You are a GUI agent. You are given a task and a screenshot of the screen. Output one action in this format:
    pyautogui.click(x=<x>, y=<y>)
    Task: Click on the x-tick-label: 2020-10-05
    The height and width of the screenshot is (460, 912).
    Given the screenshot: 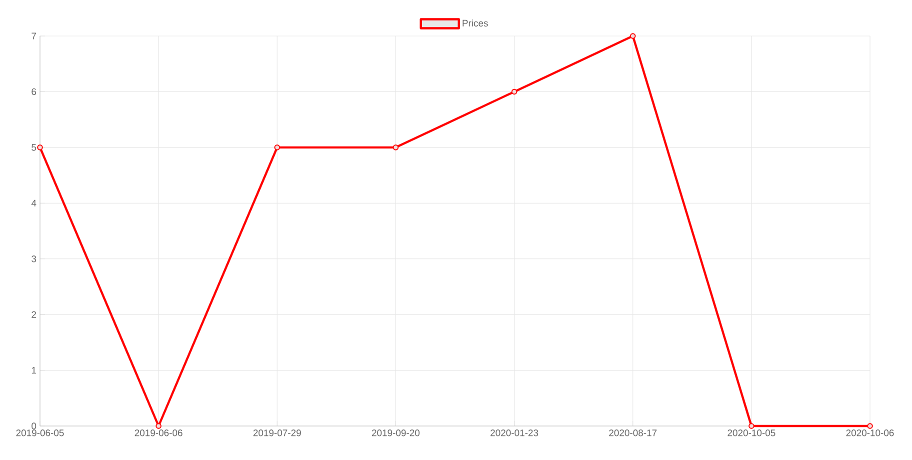 What is the action you would take?
    pyautogui.click(x=752, y=433)
    